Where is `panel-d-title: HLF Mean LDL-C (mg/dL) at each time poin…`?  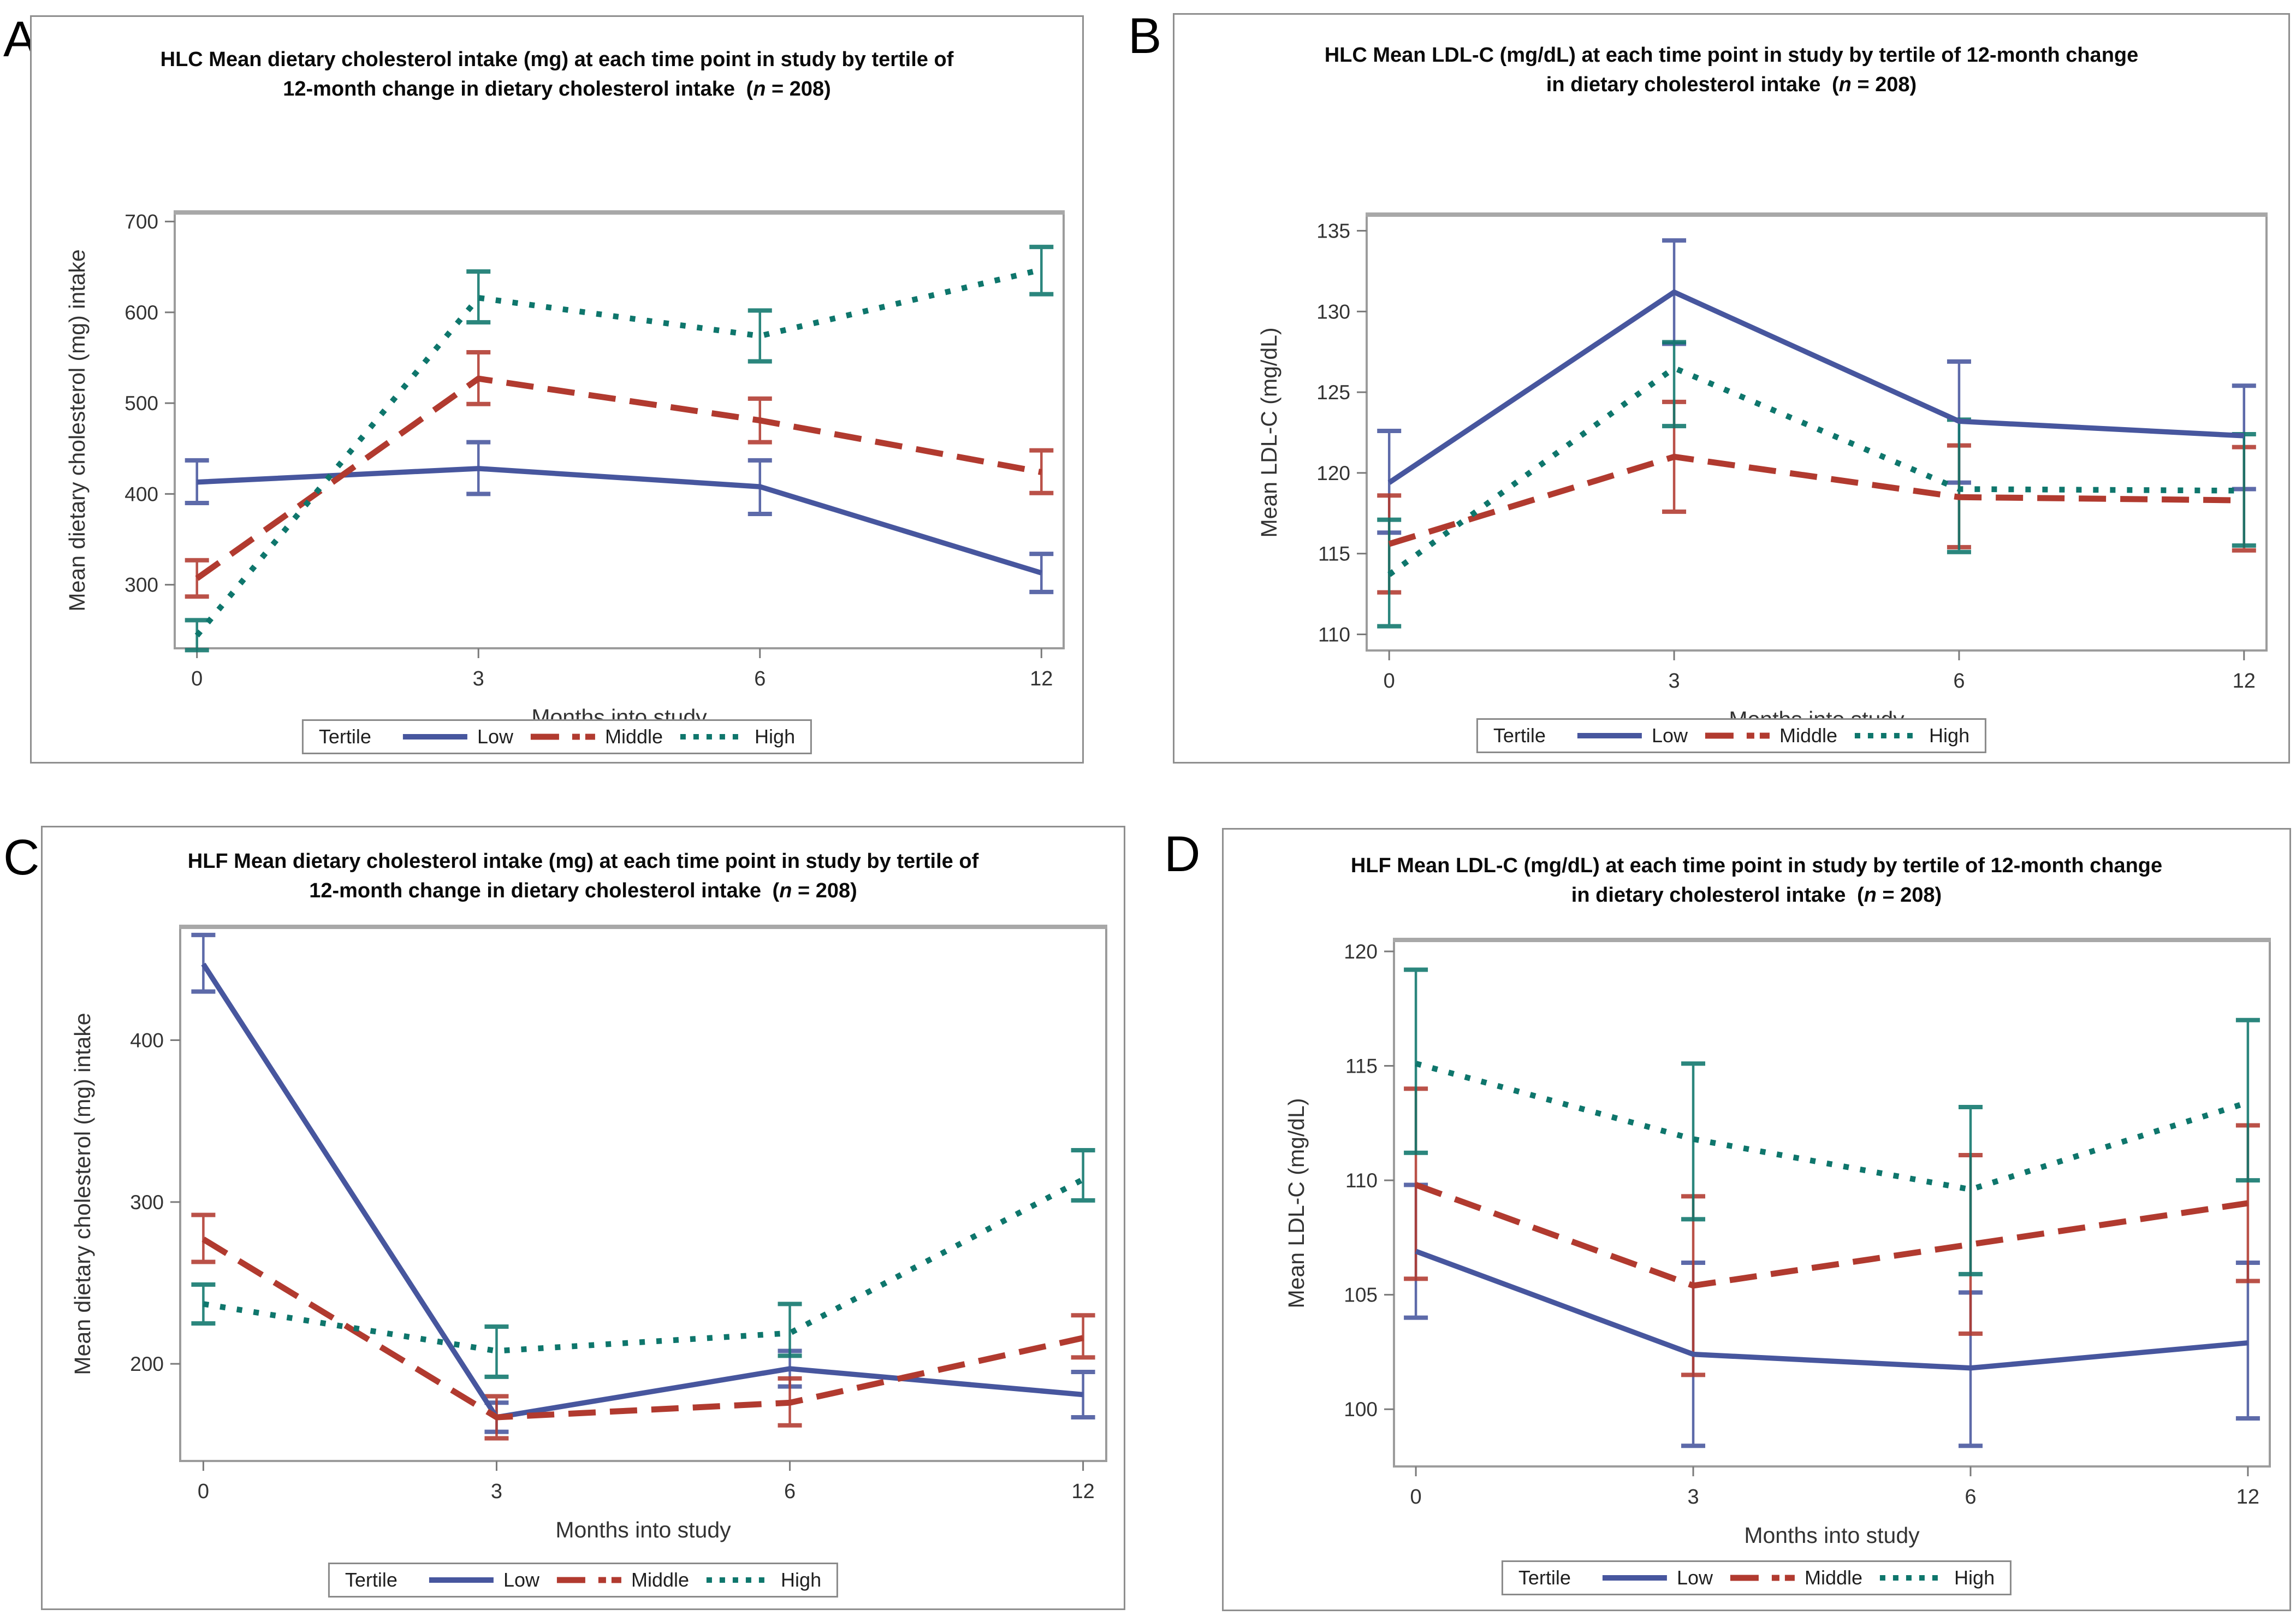
panel-d-title: HLF Mean LDL-C (mg/dL) at each time poin… is located at coordinates (1756, 880).